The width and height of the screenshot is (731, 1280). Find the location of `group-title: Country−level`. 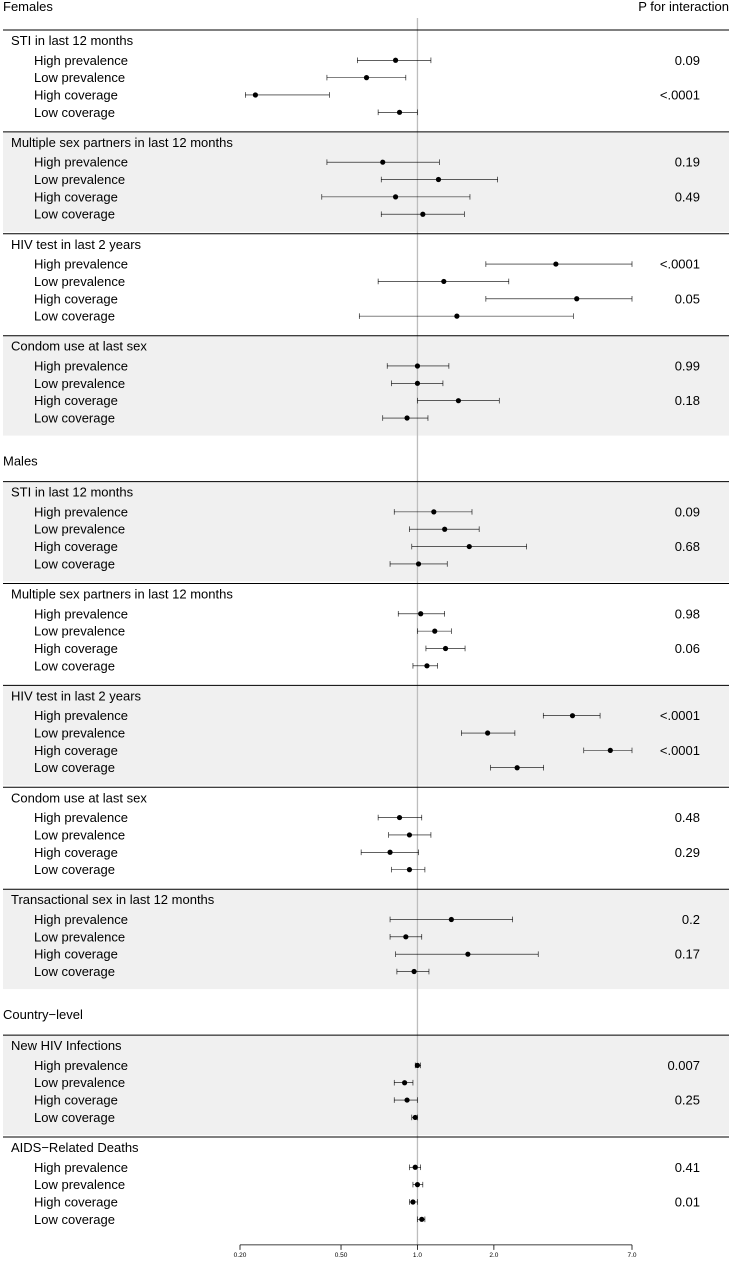

group-title: Country−level is located at coordinates (43, 1014).